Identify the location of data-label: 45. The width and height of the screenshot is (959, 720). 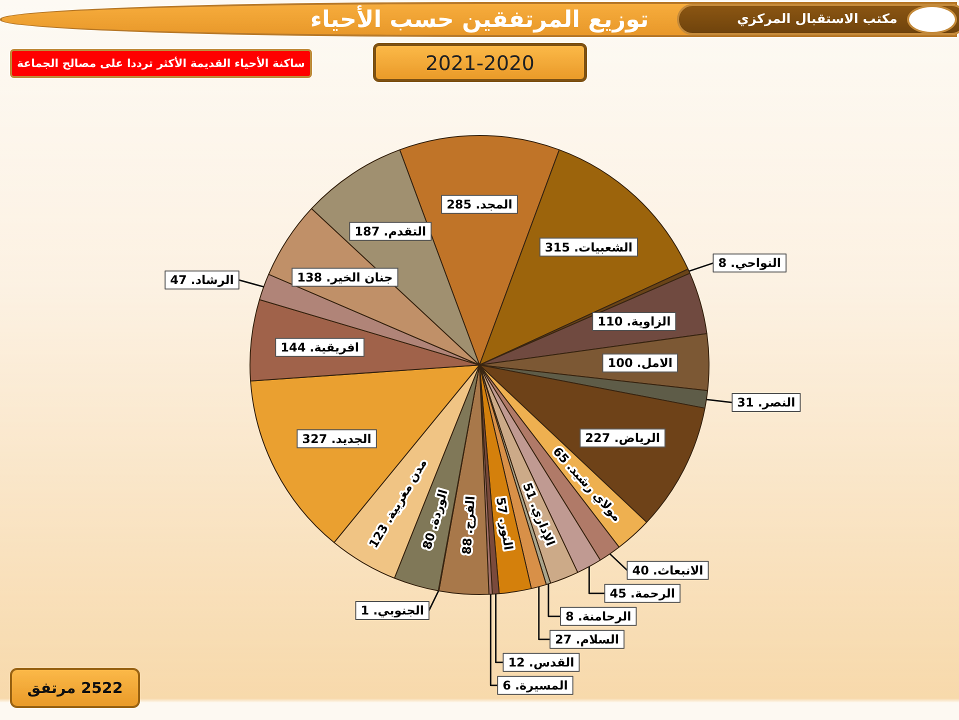
(618, 593).